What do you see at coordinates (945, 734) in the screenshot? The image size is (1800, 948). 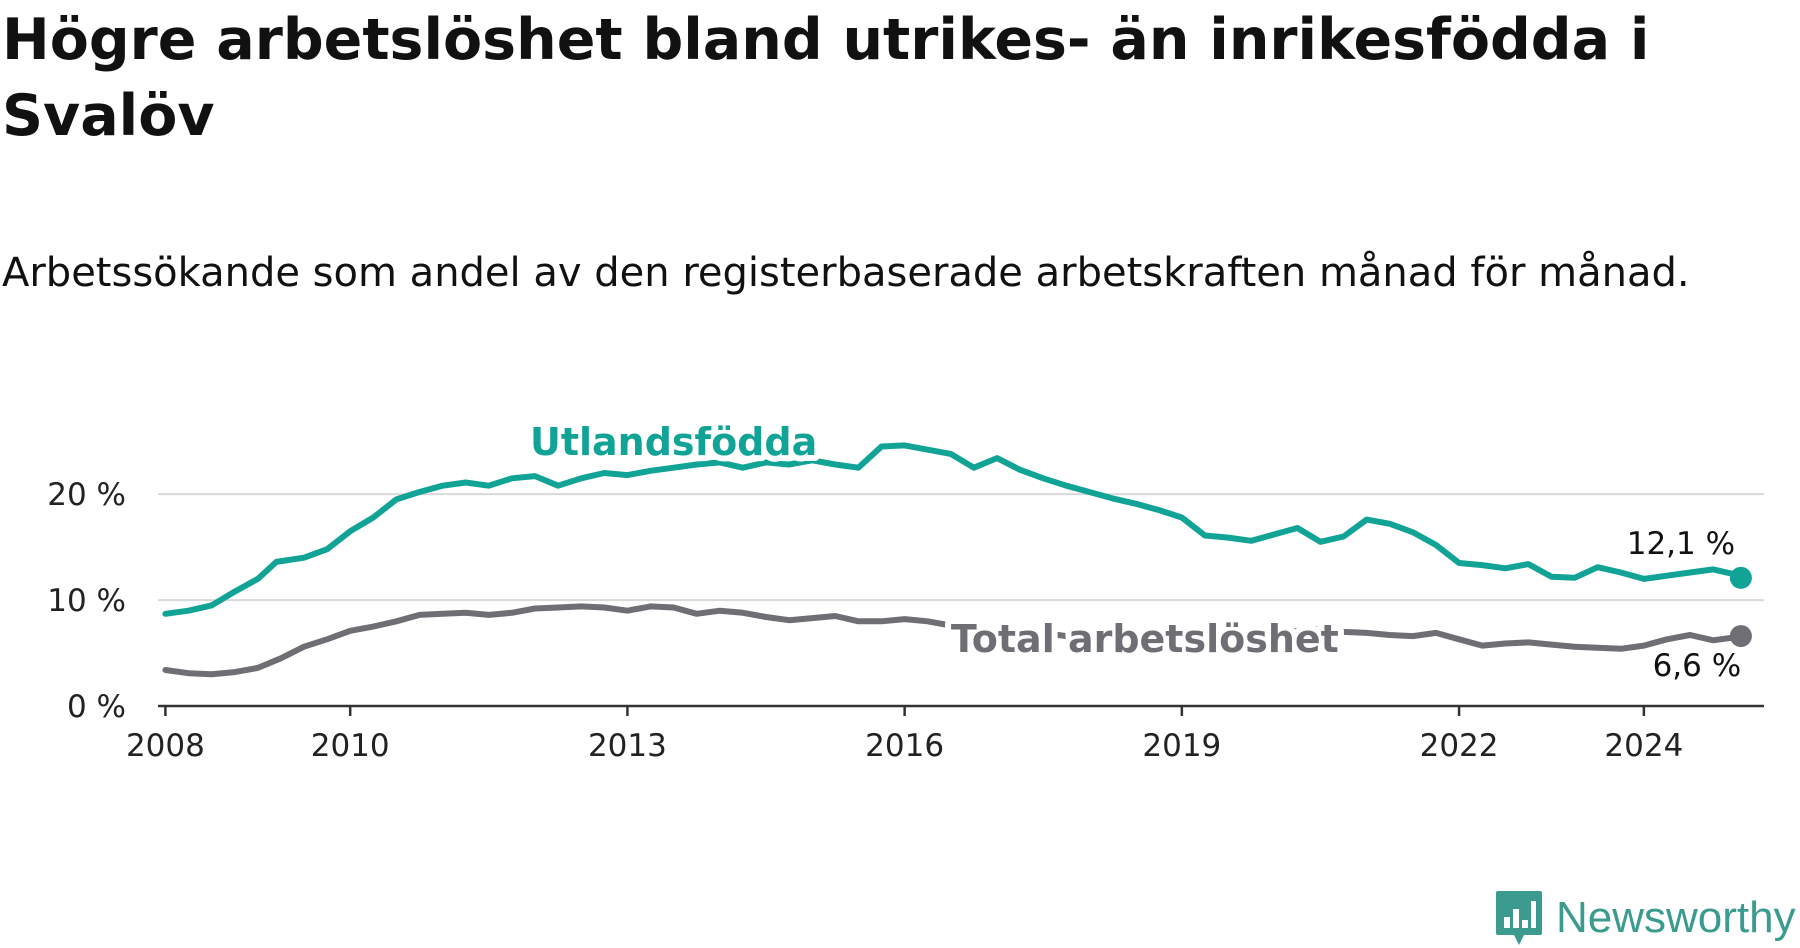 I see `x-axis: 2008 2010 2013 2016 2019 2022 2024` at bounding box center [945, 734].